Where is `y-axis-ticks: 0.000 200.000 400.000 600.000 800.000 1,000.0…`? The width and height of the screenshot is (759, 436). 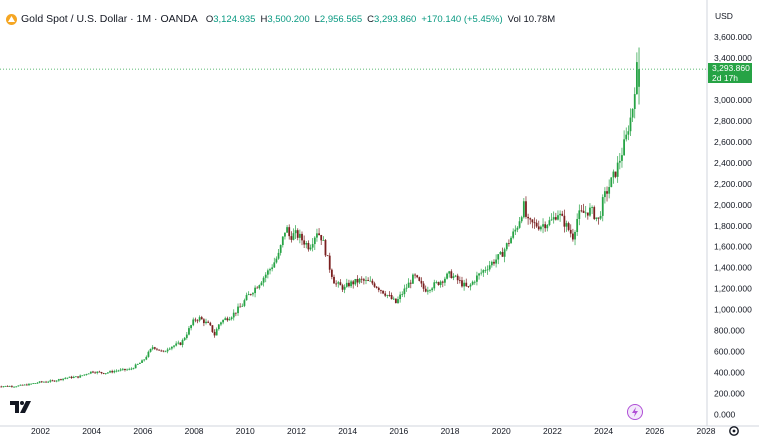
y-axis-ticks: 0.000 200.000 400.000 600.000 800.000 1,000.0… is located at coordinates (733, 226).